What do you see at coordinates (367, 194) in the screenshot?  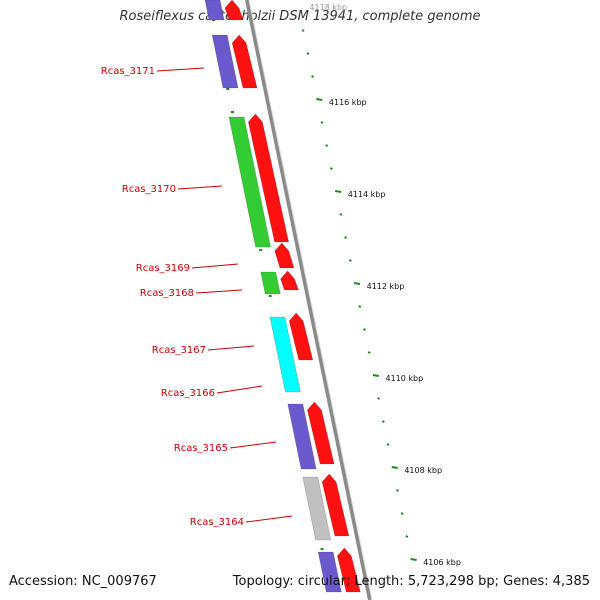 I see `scale-label: 4114 kbp` at bounding box center [367, 194].